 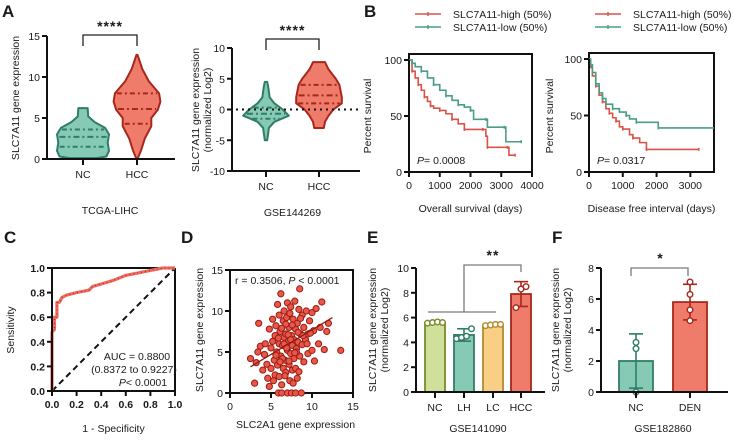 I want to click on y-tick-label: -5, so click(x=220, y=141).